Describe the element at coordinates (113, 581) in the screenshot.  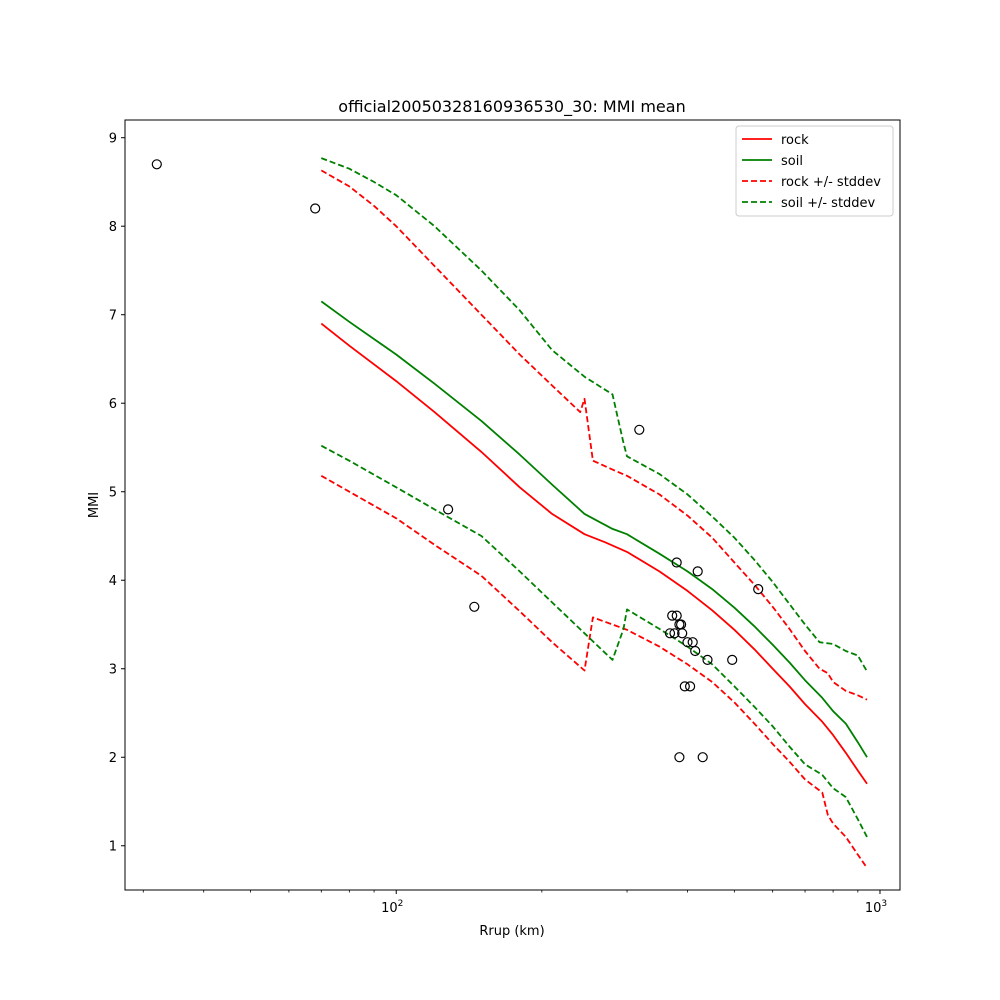
I see `y-tick-label: 4` at that location.